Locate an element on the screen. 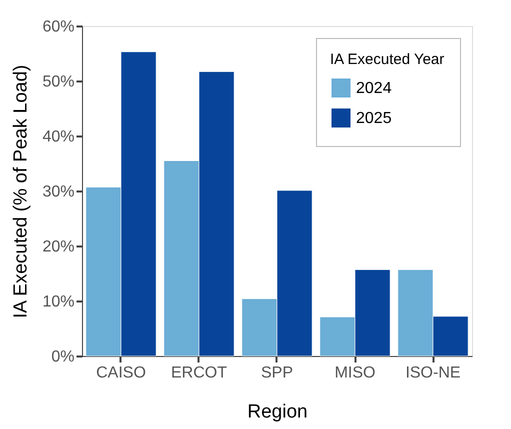 The width and height of the screenshot is (511, 429). y-tick-label: 0% is located at coordinates (62, 357).